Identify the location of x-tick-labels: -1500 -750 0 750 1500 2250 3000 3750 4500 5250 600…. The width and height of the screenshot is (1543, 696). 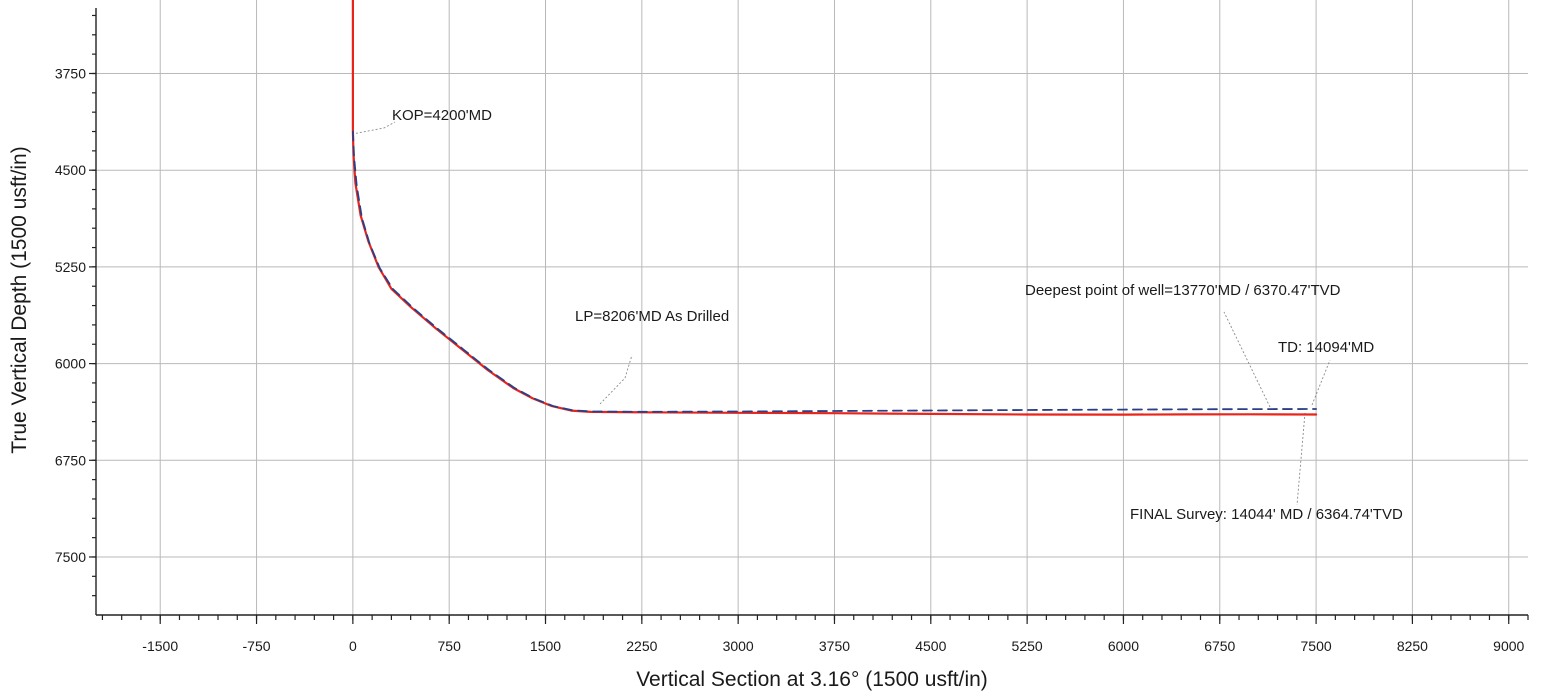
(833, 646).